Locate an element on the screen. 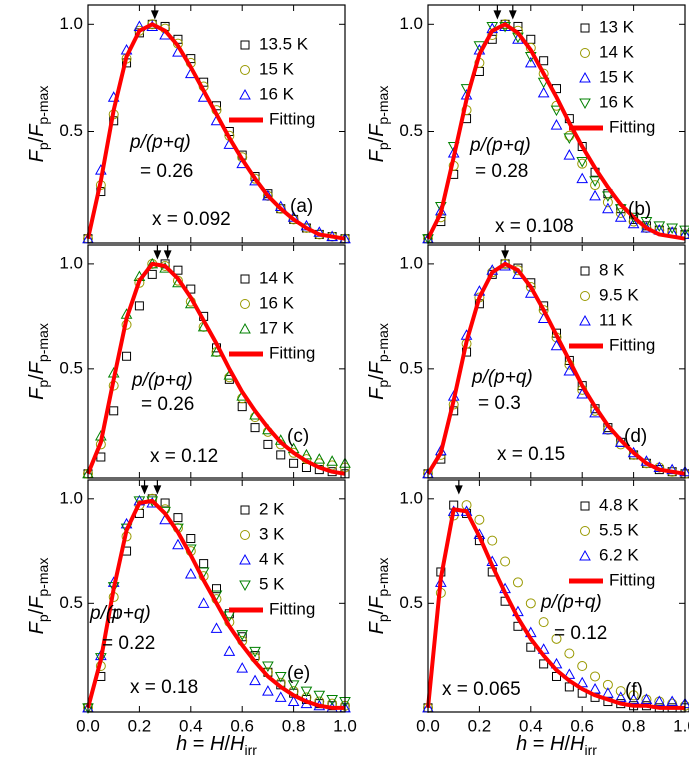 The height and width of the screenshot is (760, 689). annotation: (d) is located at coordinates (635, 436).